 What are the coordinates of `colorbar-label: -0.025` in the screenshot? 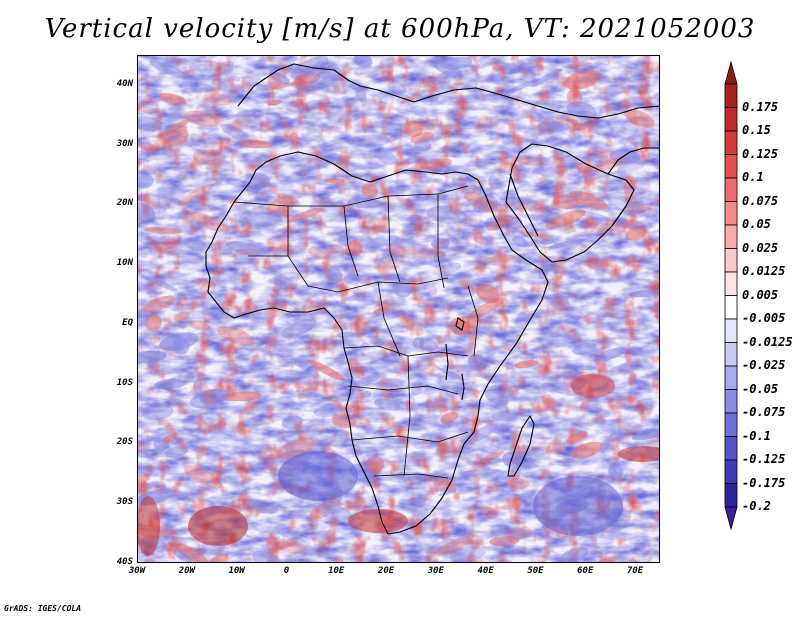 It's located at (764, 365).